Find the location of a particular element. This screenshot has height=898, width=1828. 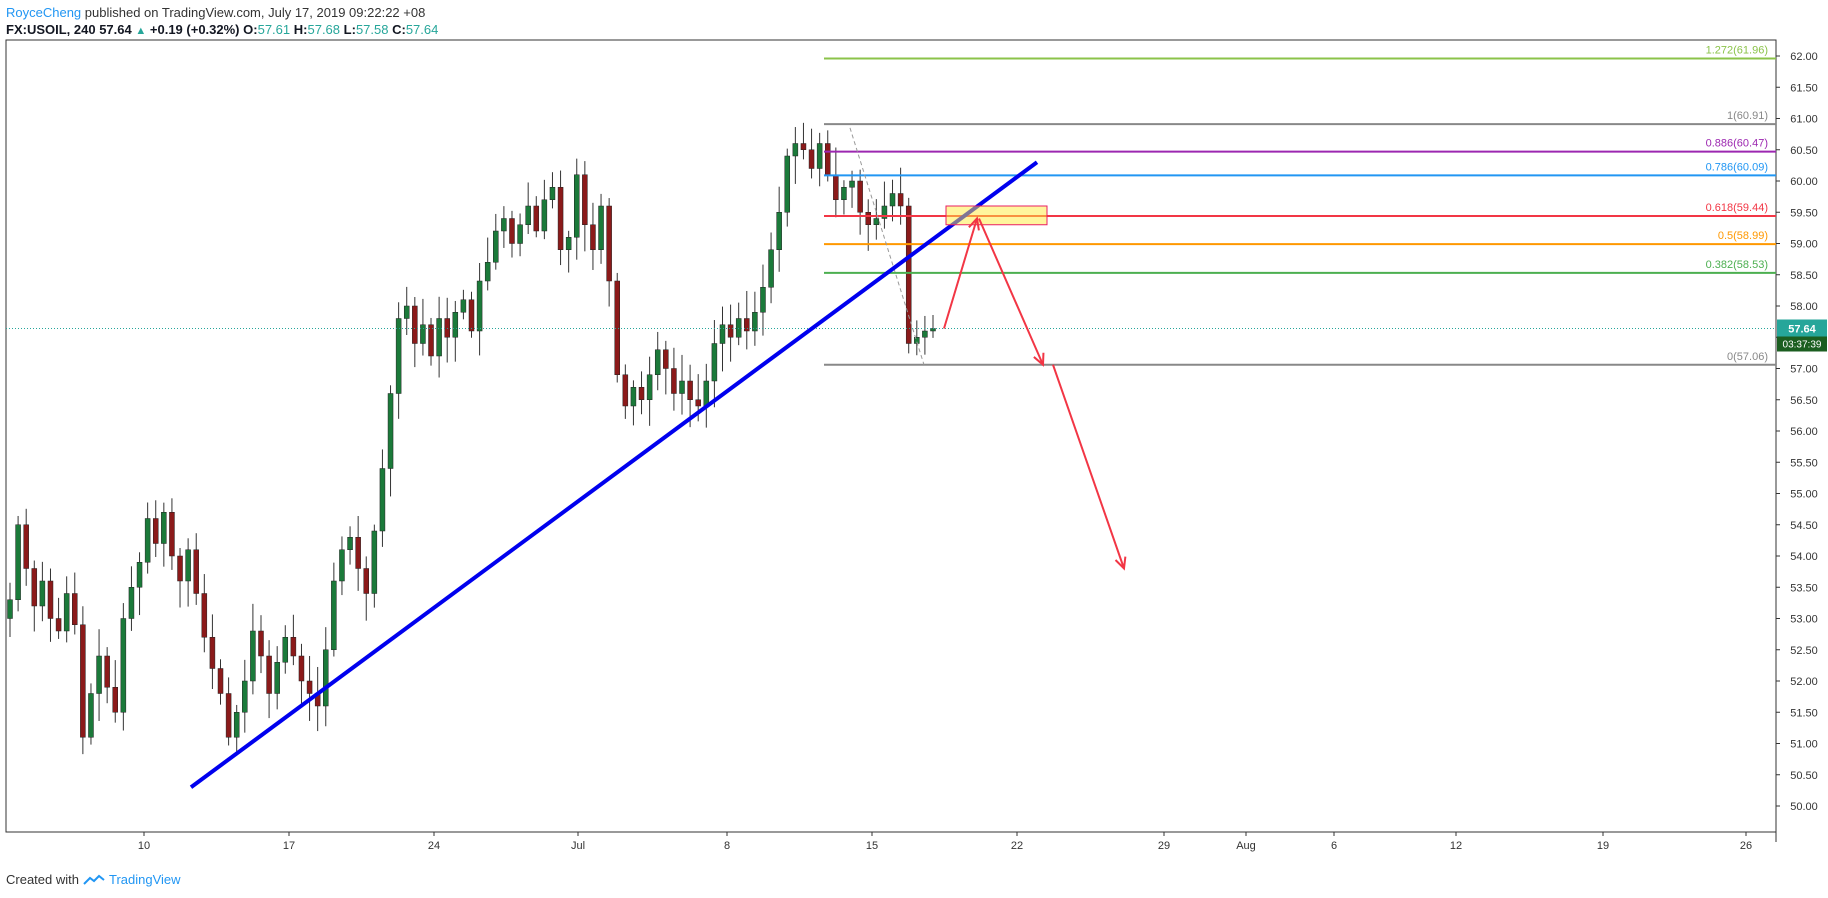

author-link: RoyceCheng is located at coordinates (44, 12).